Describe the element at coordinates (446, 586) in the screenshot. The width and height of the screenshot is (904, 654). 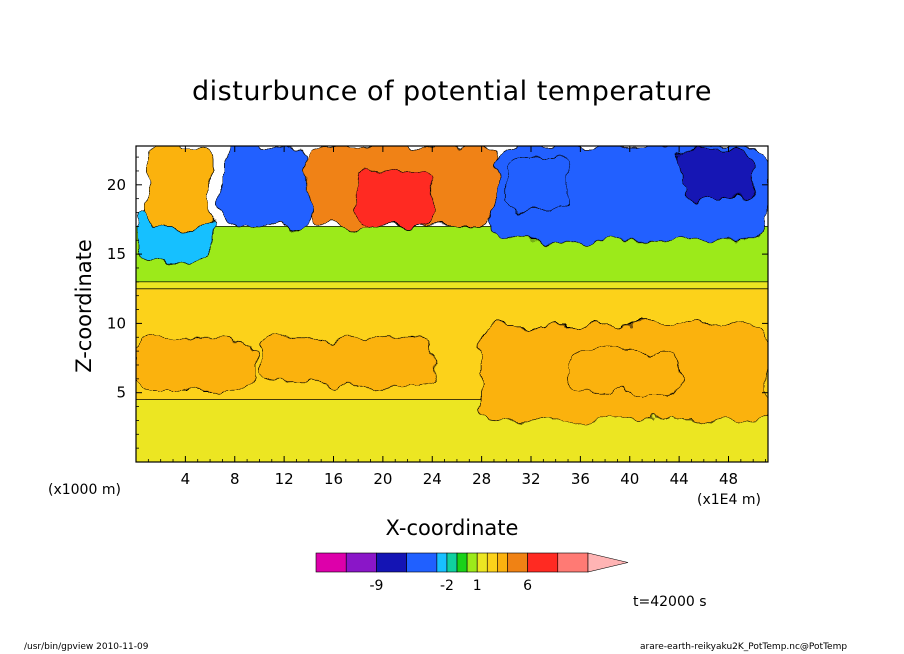
I see `colorbar-tick-label: -2` at that location.